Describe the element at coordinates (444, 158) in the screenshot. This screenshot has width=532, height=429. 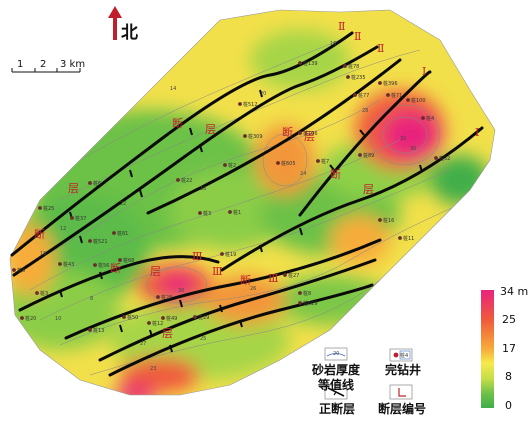
I see `well-label: 桩32` at that location.